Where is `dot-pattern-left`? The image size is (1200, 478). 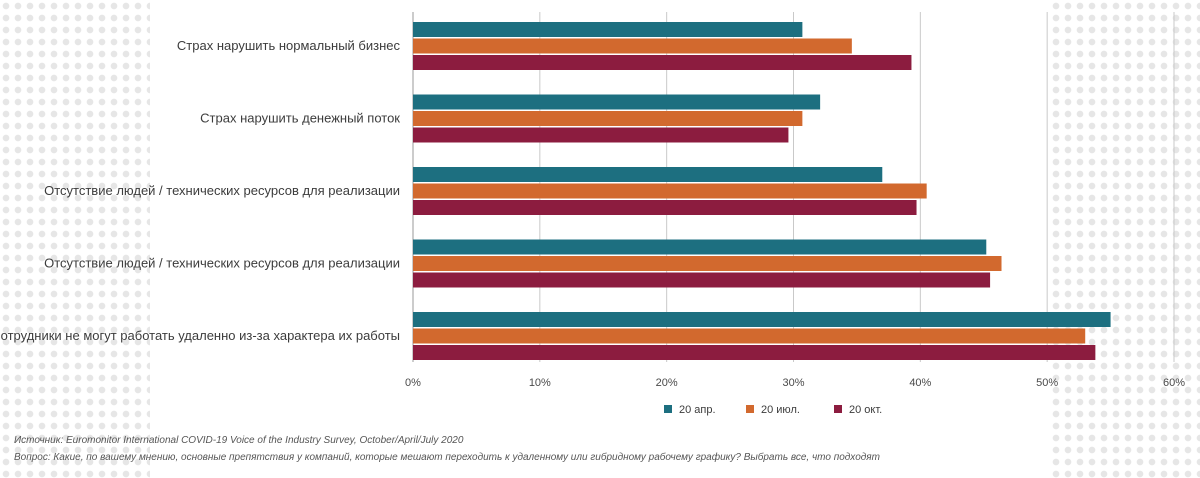
dot-pattern-left is located at coordinates (75, 239).